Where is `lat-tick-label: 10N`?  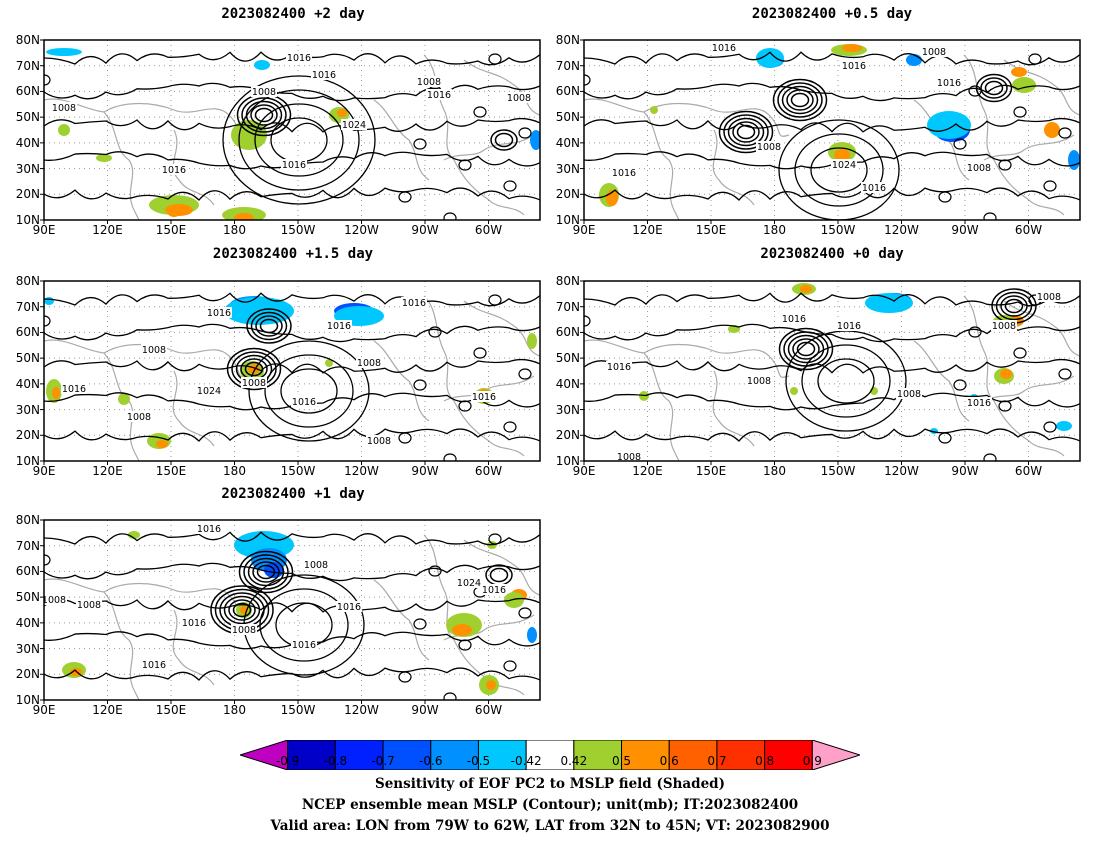 lat-tick-label: 10N is located at coordinates (567, 461).